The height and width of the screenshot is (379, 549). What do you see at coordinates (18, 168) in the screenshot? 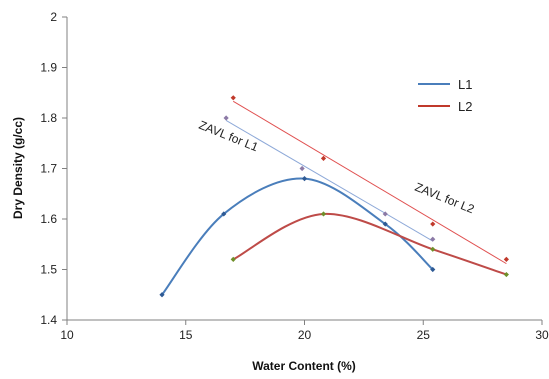
I see `y-axis-title: Dry Density (g/cc)` at bounding box center [18, 168].